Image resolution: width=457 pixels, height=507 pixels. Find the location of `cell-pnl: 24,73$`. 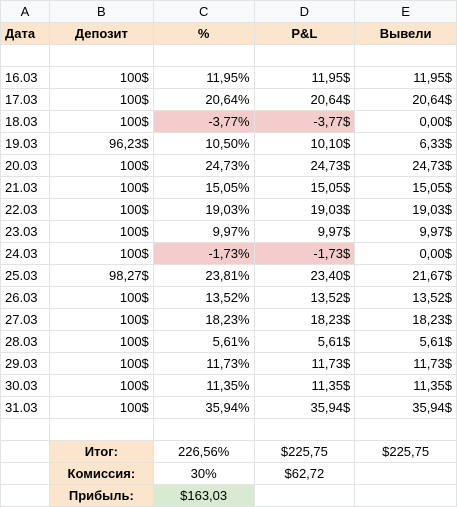

cell-pnl: 24,73$ is located at coordinates (304, 165).